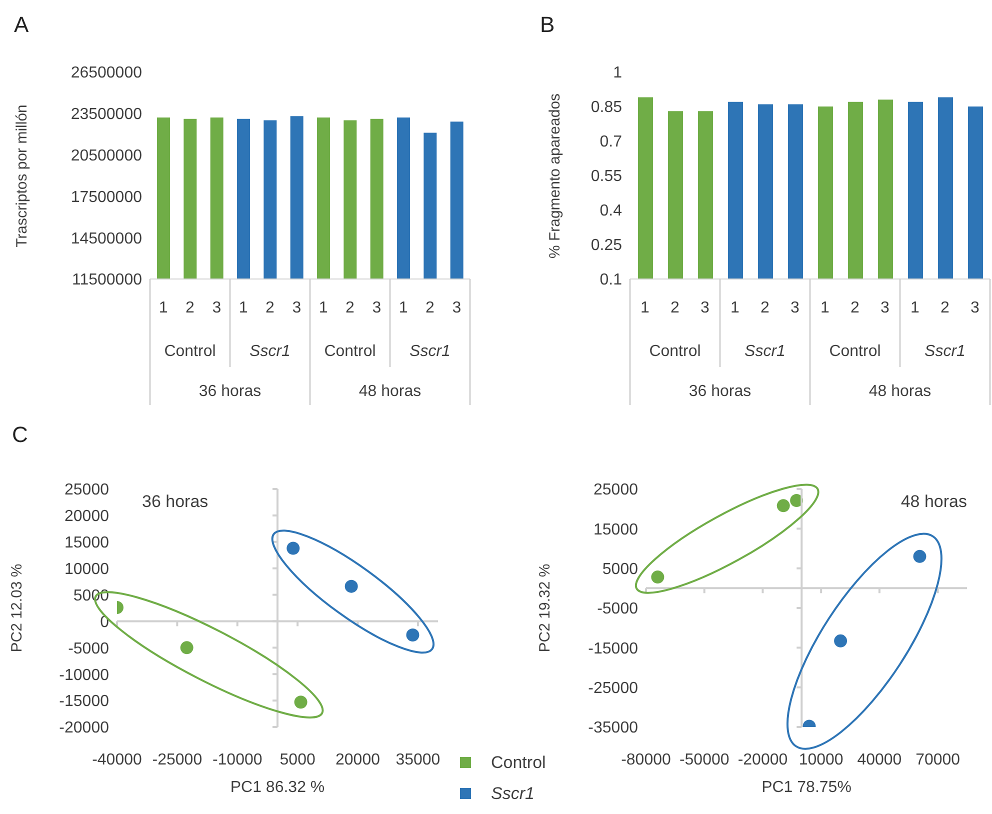  Describe the element at coordinates (237, 759) in the screenshot. I see `x-tick-label: -10000` at that location.